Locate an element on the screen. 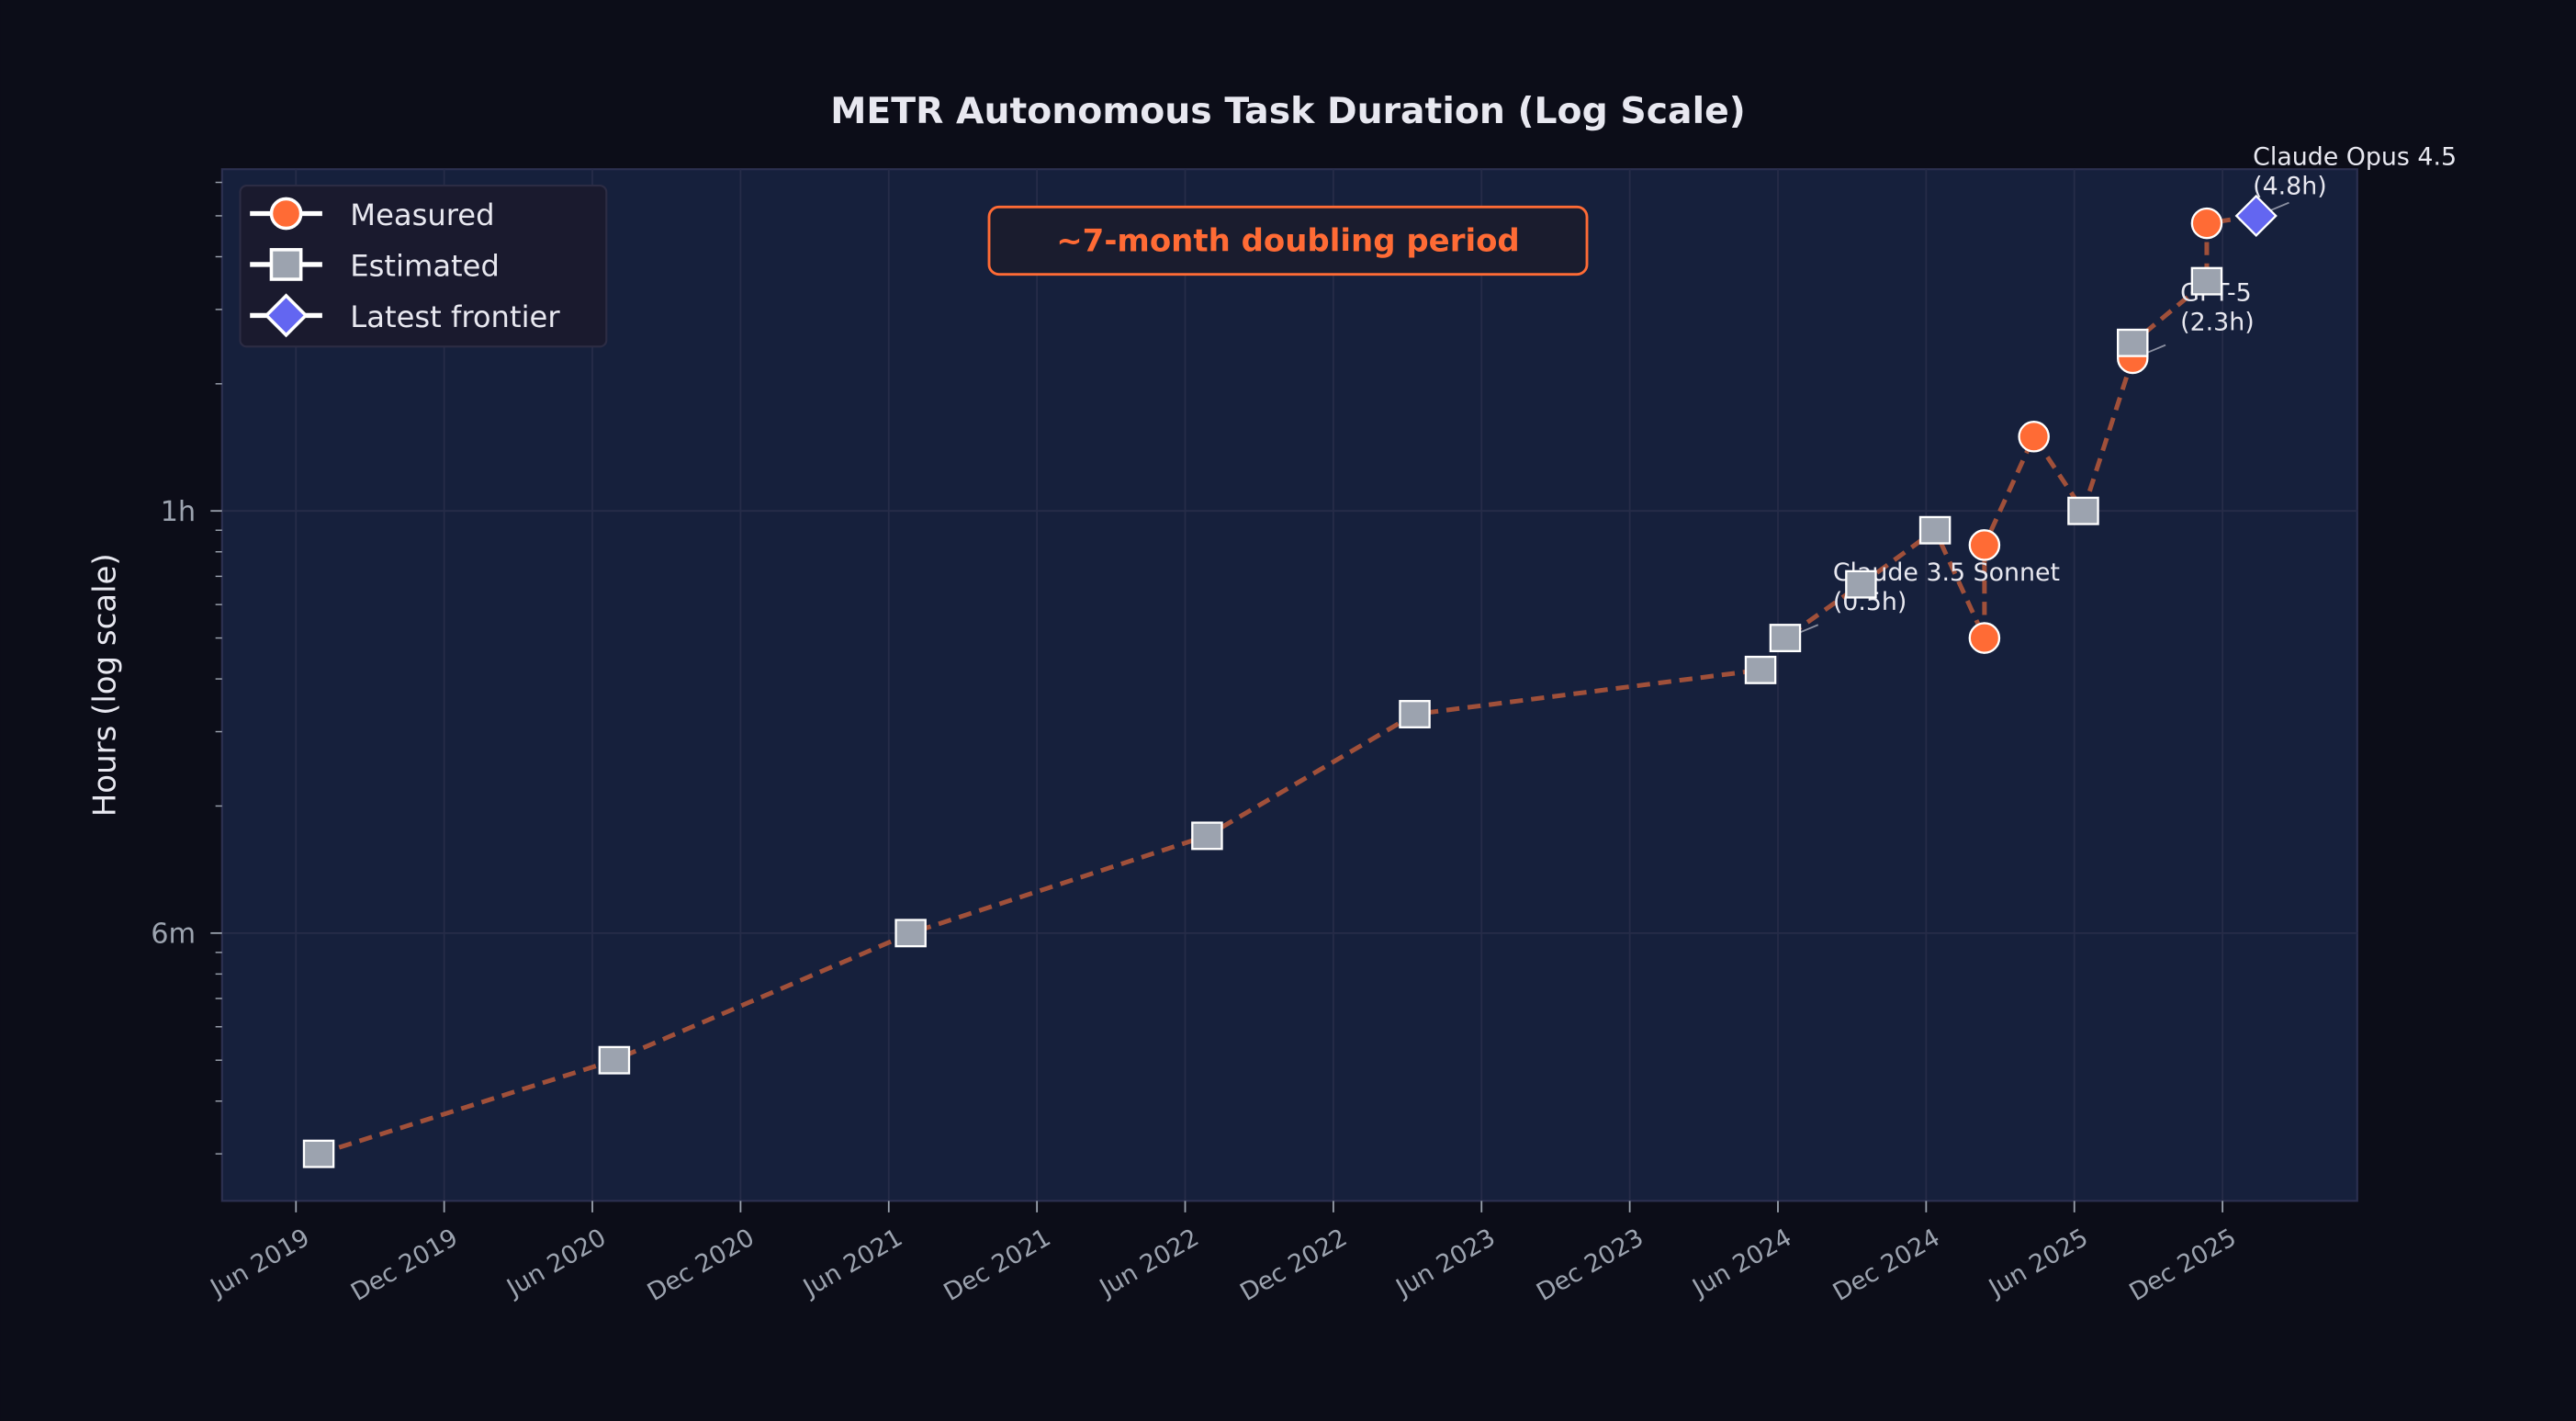 This screenshot has width=2576, height=1421. annotation-name: Claude Opus 4.5 is located at coordinates (2355, 156).